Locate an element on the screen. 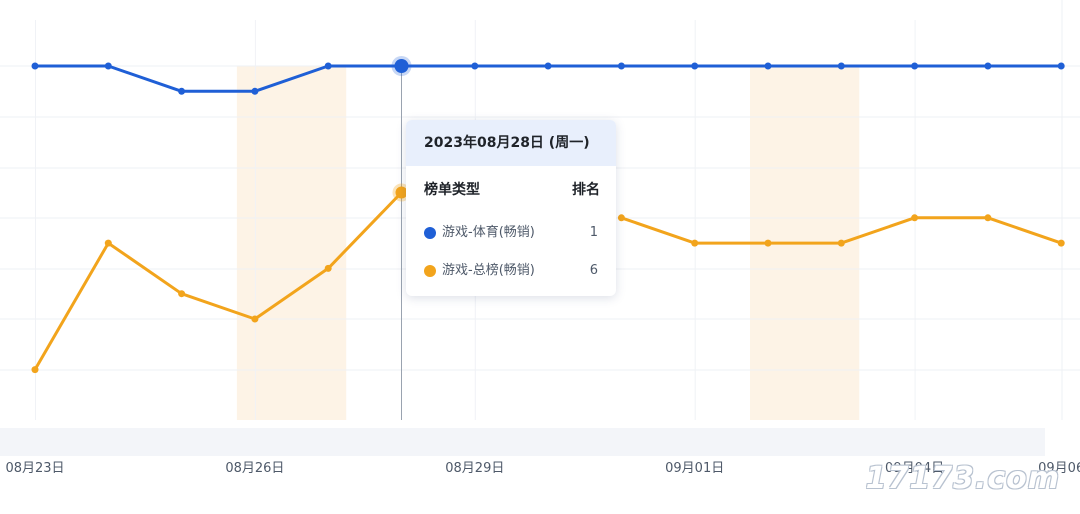  tooltip-series-name: 游戏-体育(畅销) is located at coordinates (488, 232).